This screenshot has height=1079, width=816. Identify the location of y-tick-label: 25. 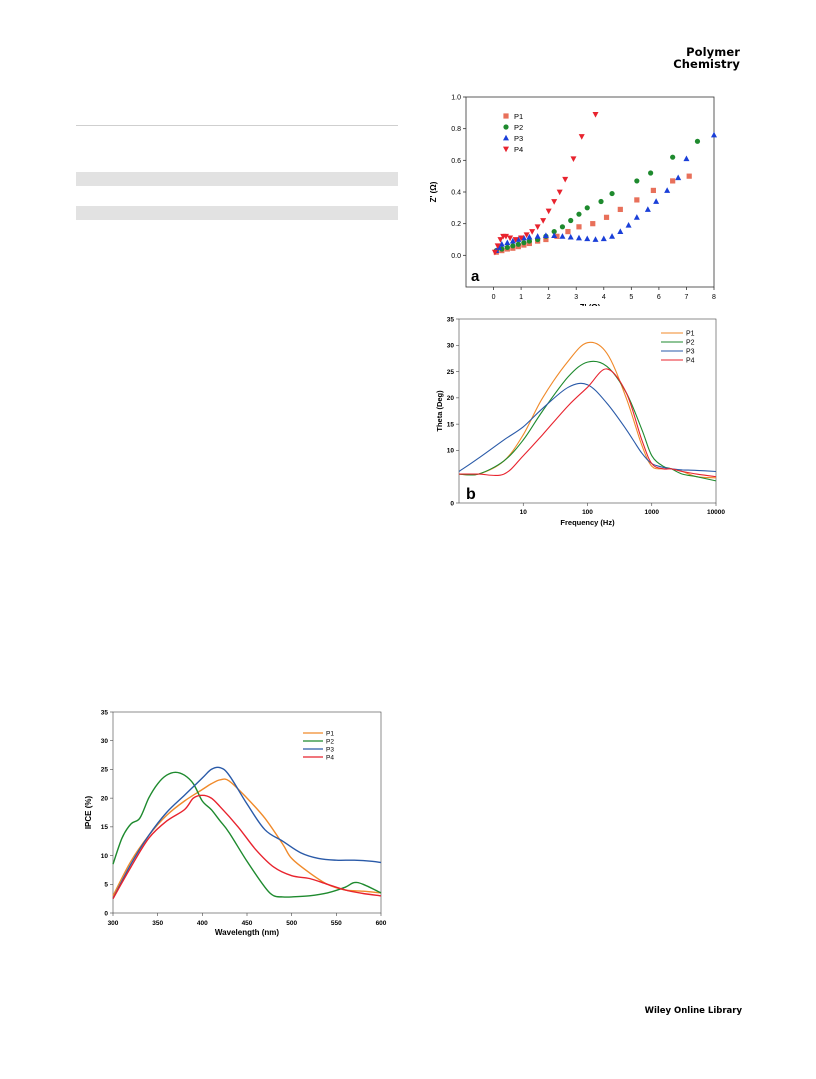
(451, 372).